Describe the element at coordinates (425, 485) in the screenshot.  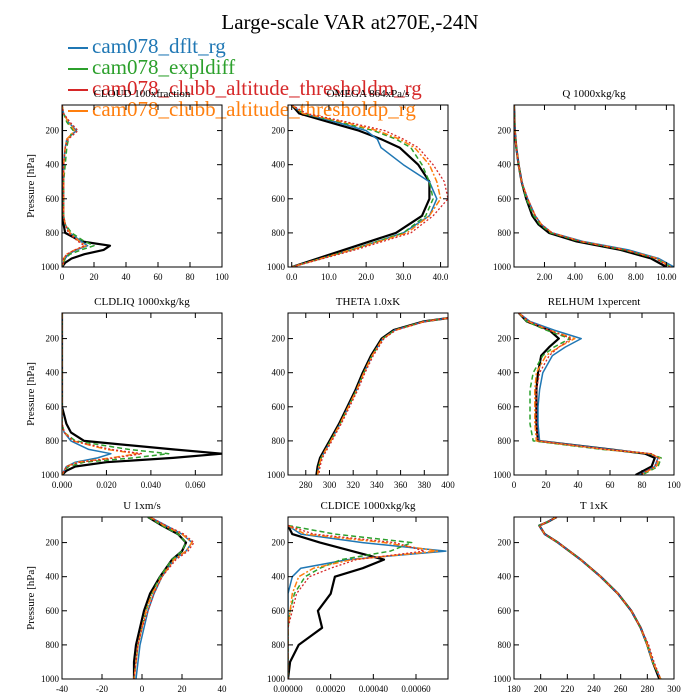
I see `x-tick-label: 380` at that location.